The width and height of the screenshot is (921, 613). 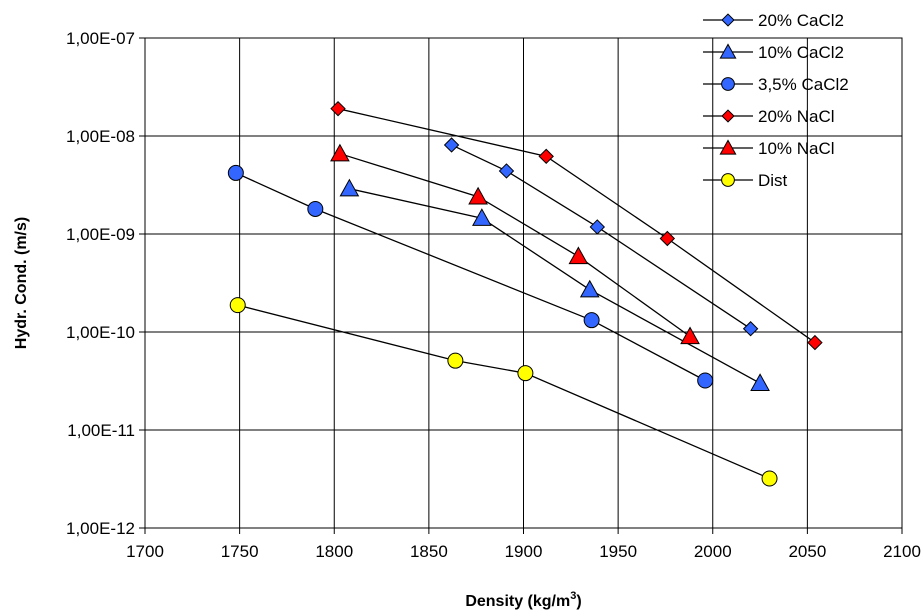 I want to click on y-tick-label: 1,00E-11, so click(x=101, y=430).